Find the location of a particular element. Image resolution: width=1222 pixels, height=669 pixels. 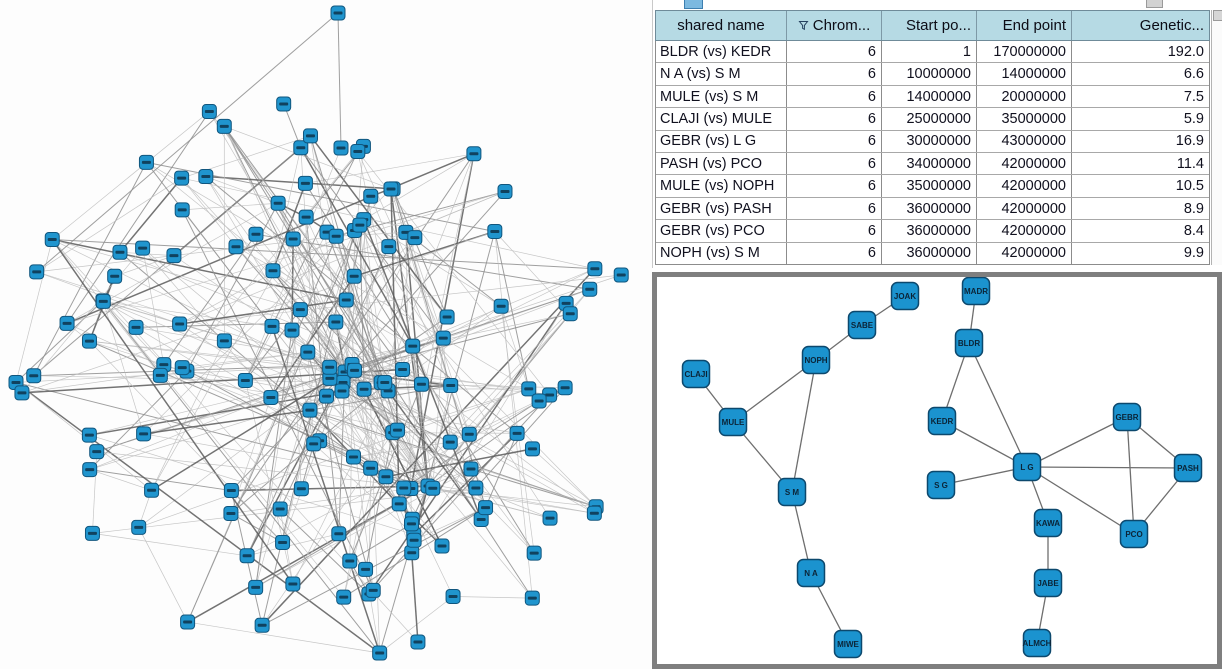

column-header-shared-name: shared name is located at coordinates (721, 25).